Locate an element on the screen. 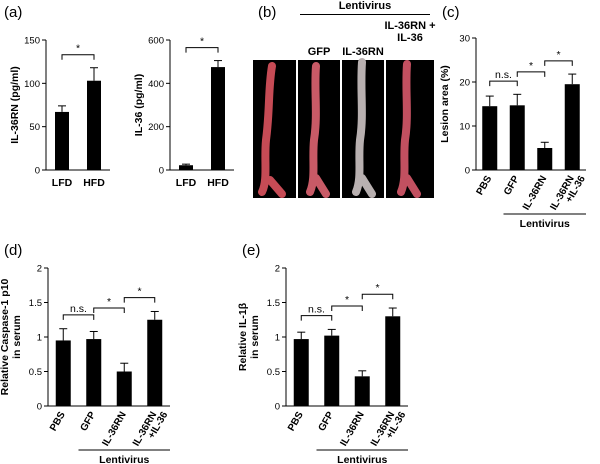  a2-y-label: IL-36 (pg/ml) is located at coordinates (139, 105).